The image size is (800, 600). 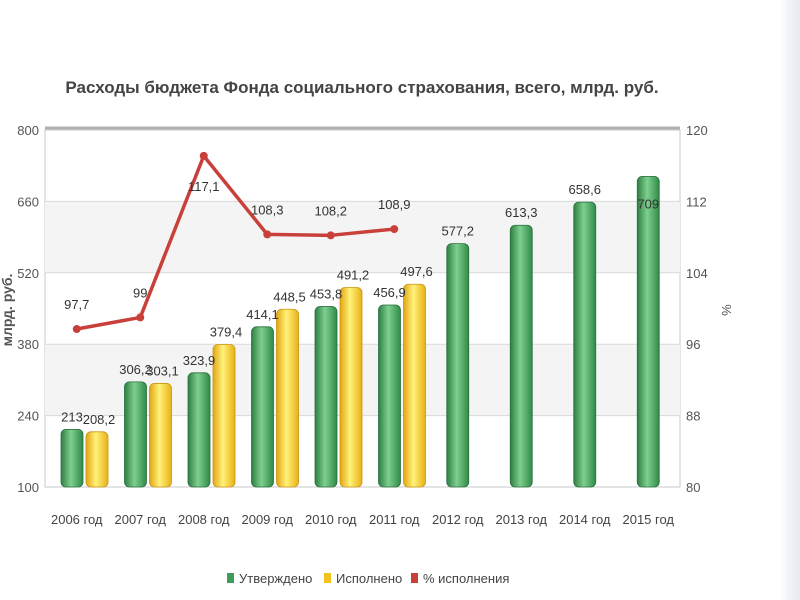 I want to click on data-label-percent: 117,1, so click(x=204, y=186).